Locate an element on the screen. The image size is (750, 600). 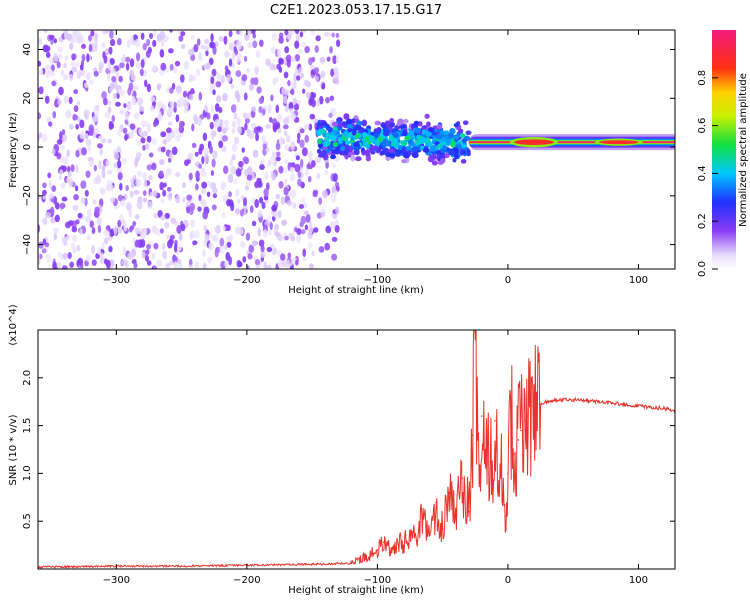
snr-y-multiplier: (x10^4) is located at coordinates (13, 324).